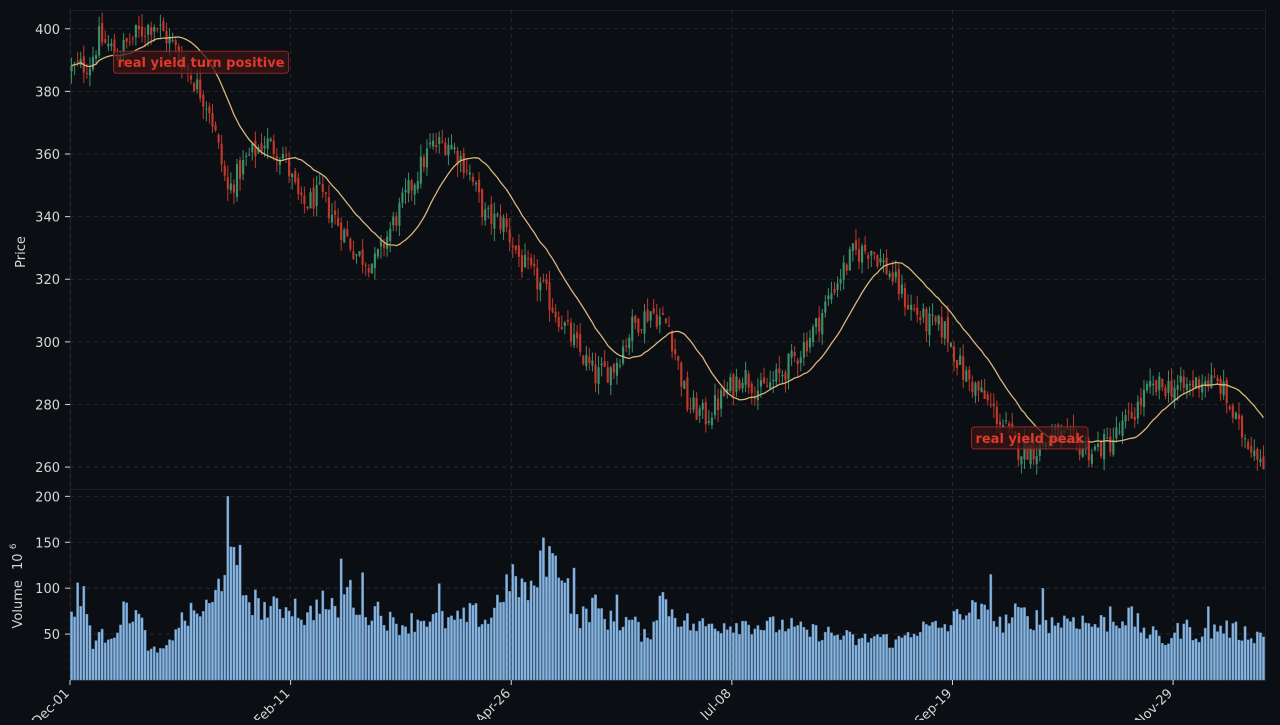 This screenshot has width=1280, height=725. I want to click on volume-tick-label: 150, so click(47, 543).